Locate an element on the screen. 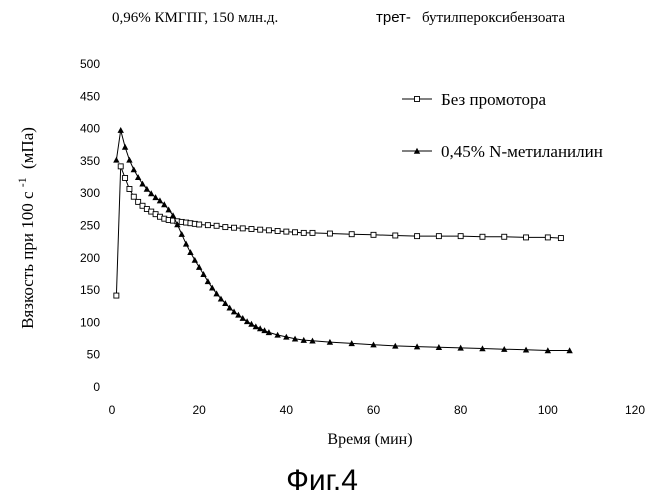 The width and height of the screenshot is (667, 500). y-tick-label: 50 is located at coordinates (94, 355).